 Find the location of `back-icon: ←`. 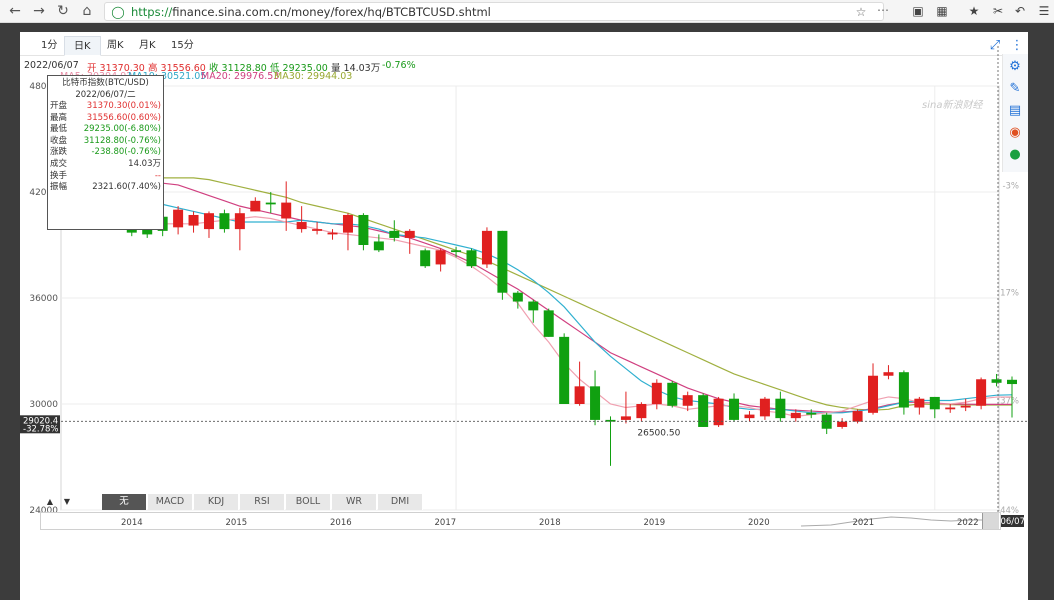

back-icon: ← is located at coordinates (15, 11).